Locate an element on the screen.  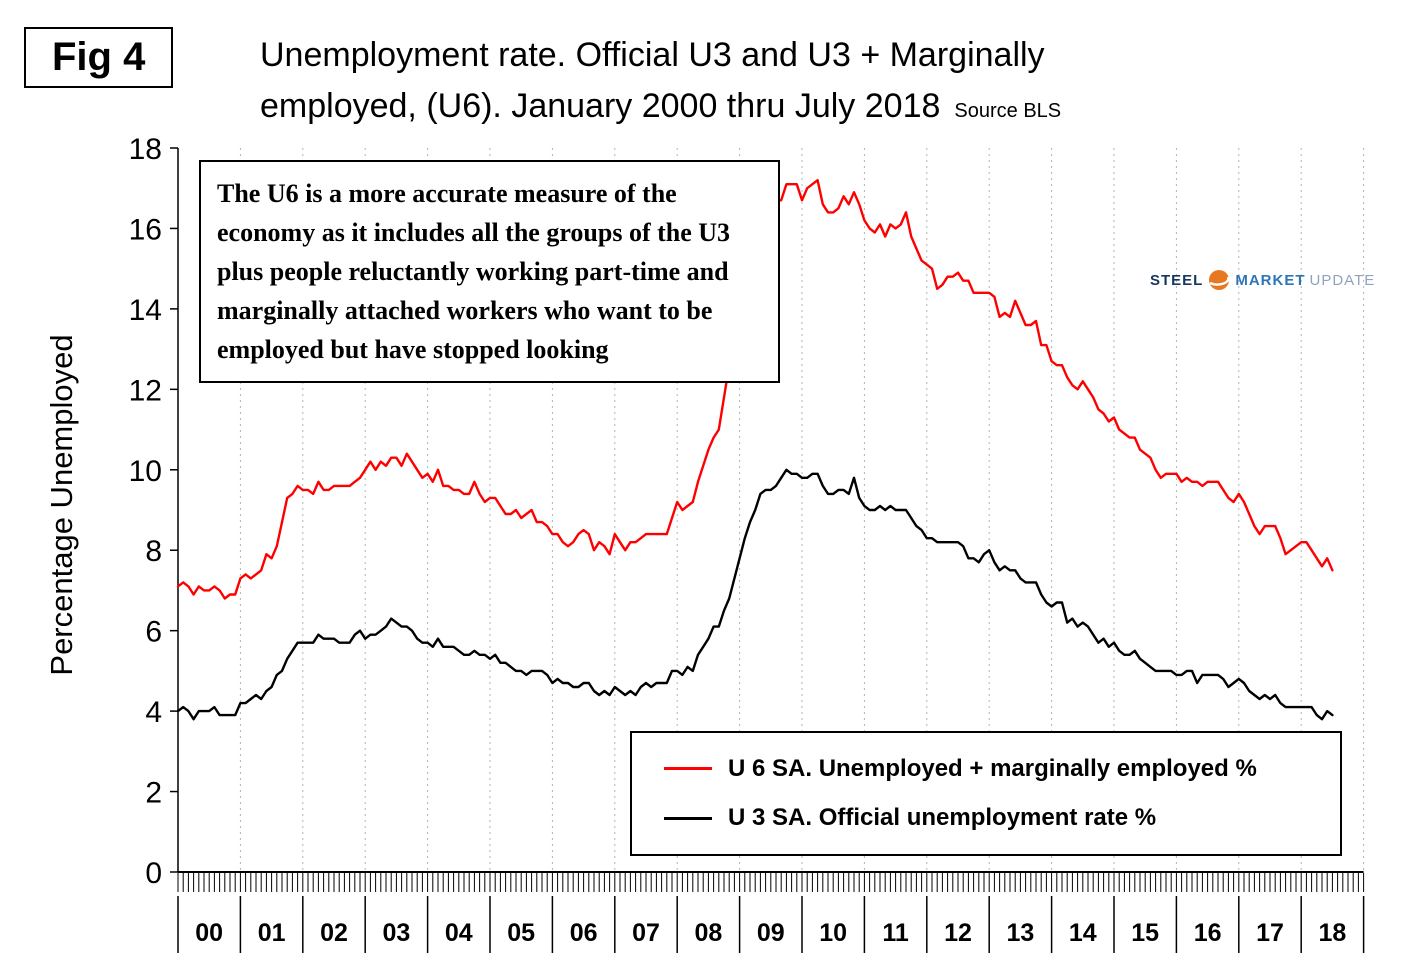
year-label: 10 is located at coordinates (833, 933).